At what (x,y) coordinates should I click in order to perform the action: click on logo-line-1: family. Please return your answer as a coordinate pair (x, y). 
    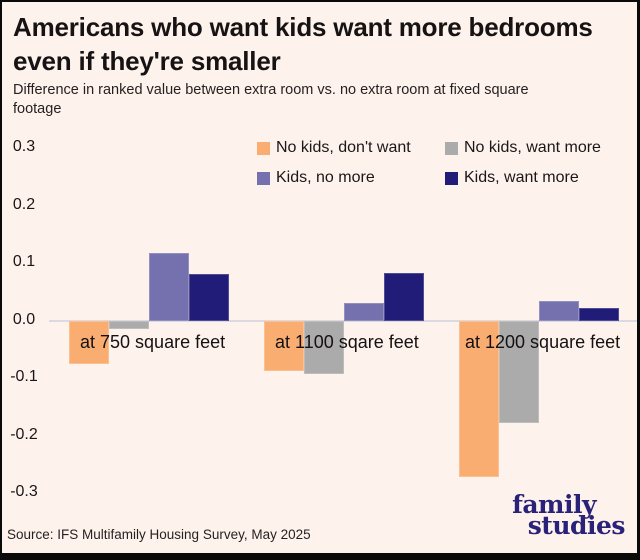
    Looking at the image, I should click on (554, 504).